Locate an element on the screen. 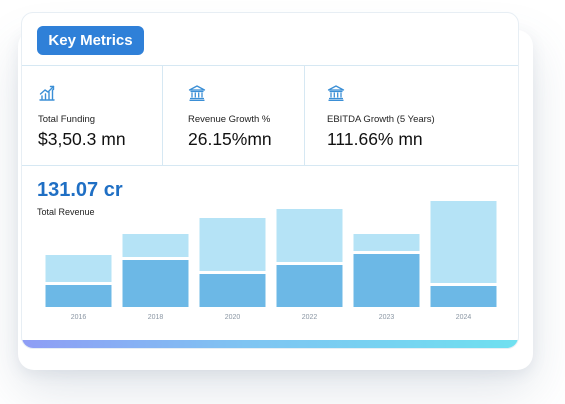  metric-label: Total Funding is located at coordinates (67, 119).